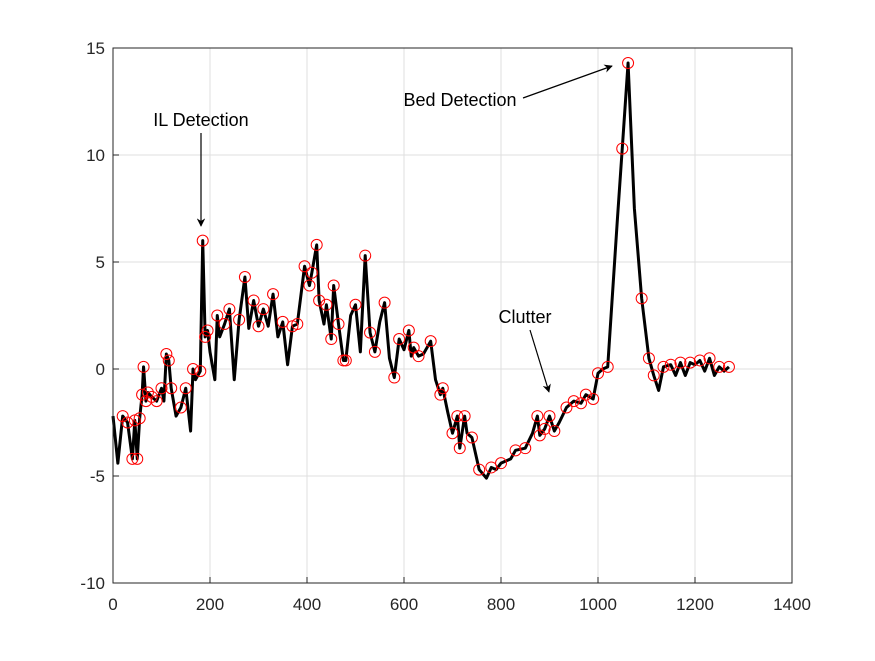  What do you see at coordinates (95, 48) in the screenshot?
I see `y-tick-label: 15` at bounding box center [95, 48].